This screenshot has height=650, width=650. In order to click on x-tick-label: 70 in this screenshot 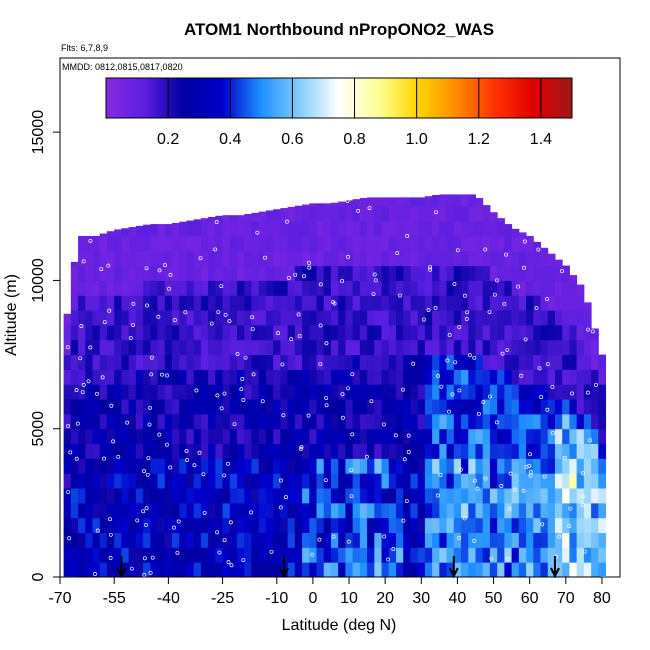, I will do `click(566, 598)`.